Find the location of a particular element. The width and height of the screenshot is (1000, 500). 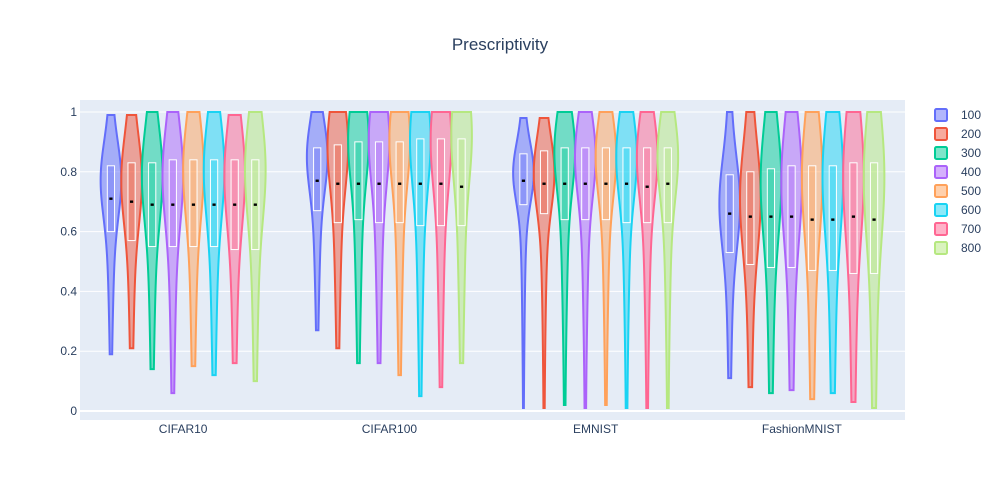

violin-100-EMNIST is located at coordinates (523, 263).